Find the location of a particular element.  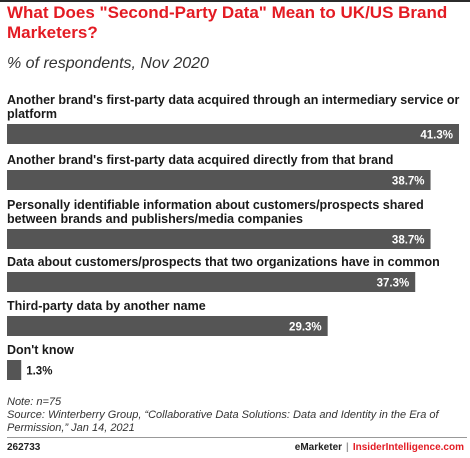

bar-category-label: Third-party data by another name is located at coordinates (106, 306).